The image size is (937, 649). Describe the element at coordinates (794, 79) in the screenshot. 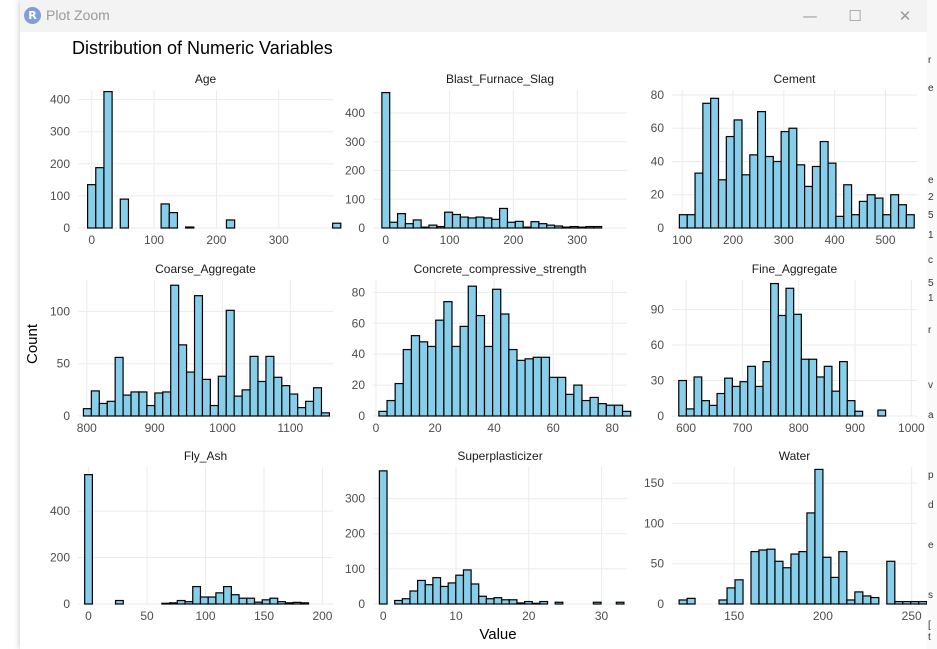

I see `panel-title: Cement` at that location.